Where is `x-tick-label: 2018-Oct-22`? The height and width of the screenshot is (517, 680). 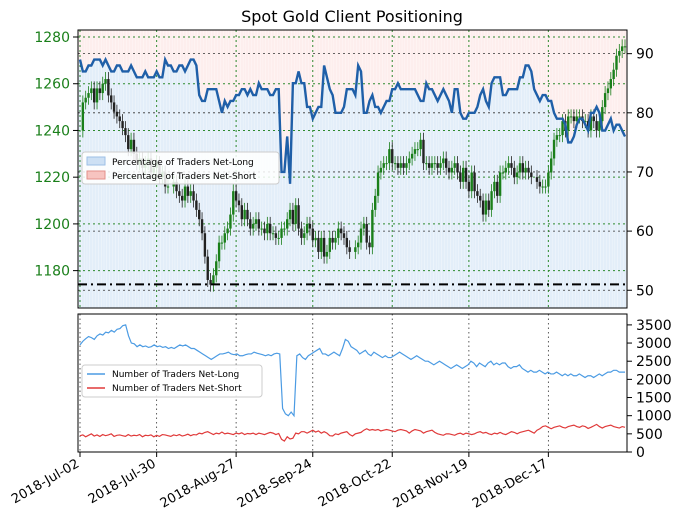 x-tick-label: 2018-Oct-22 is located at coordinates (355, 483).